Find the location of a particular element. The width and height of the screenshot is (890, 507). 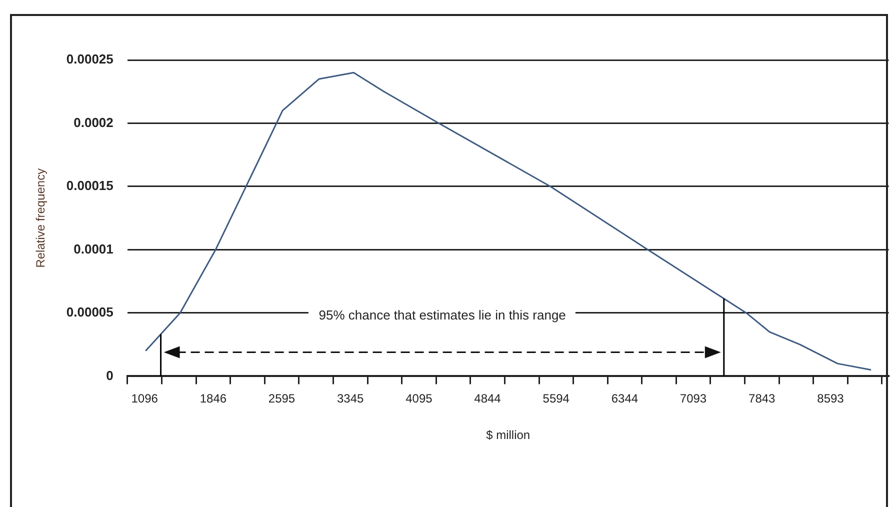

x-tick-label: 8593 is located at coordinates (830, 399).